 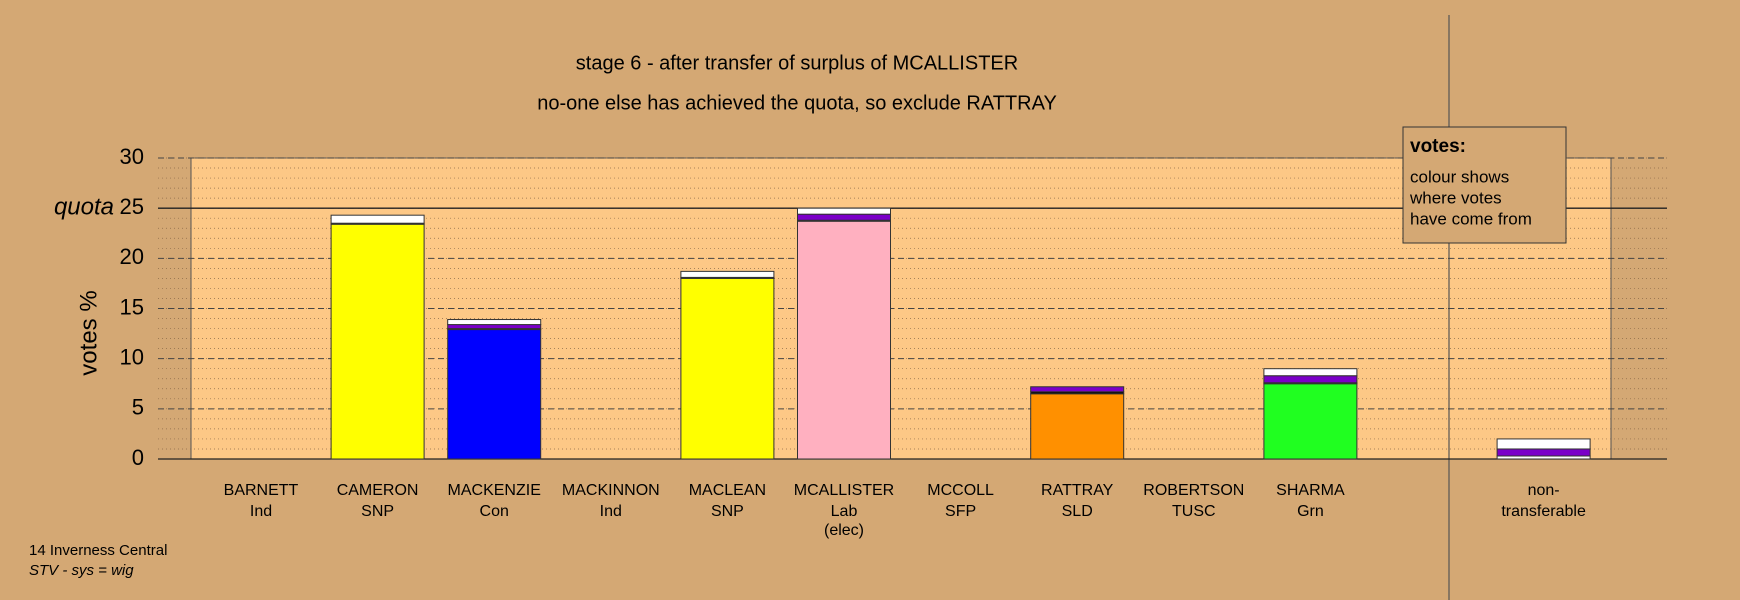 I want to click on x-tick-label: MACKENZIE, so click(x=494, y=490).